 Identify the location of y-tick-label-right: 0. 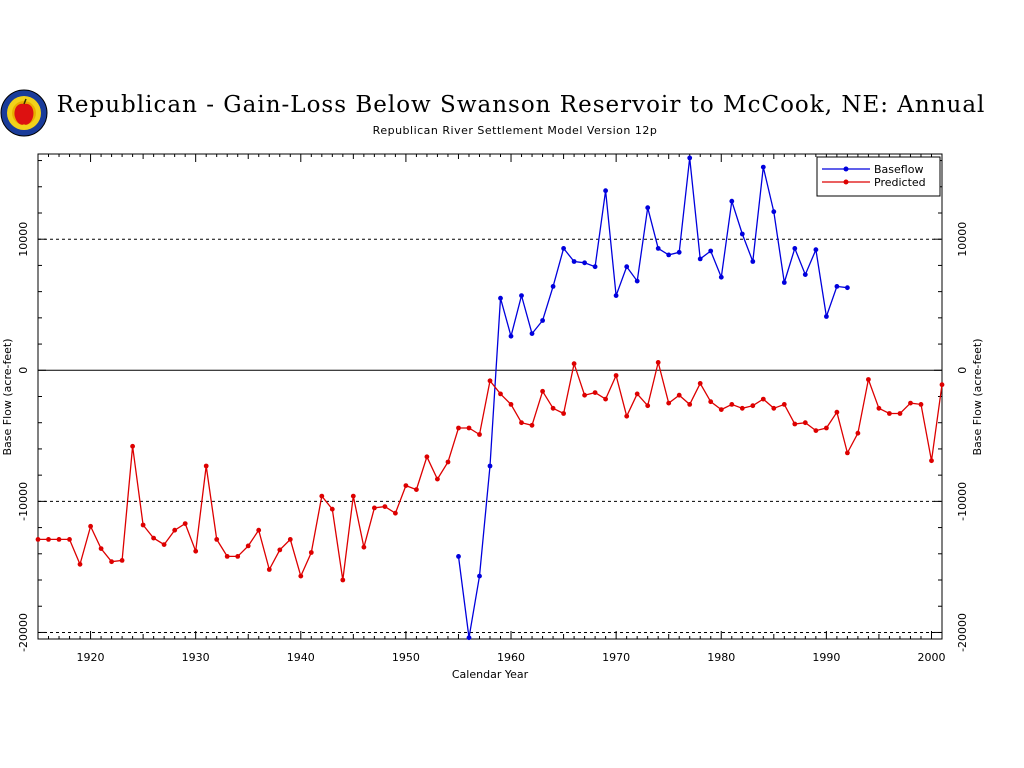
(962, 370).